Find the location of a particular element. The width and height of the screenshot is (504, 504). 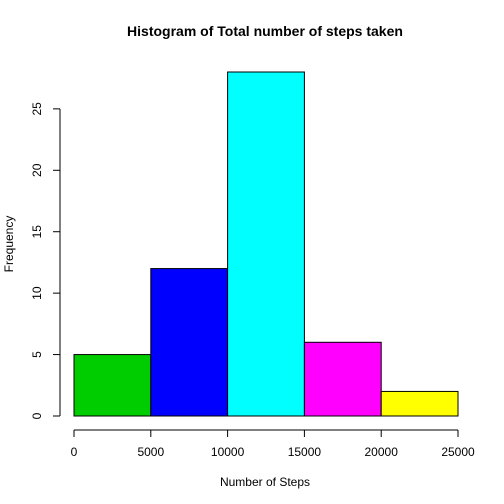

x-axis-label: Number of Steps is located at coordinates (265, 482).